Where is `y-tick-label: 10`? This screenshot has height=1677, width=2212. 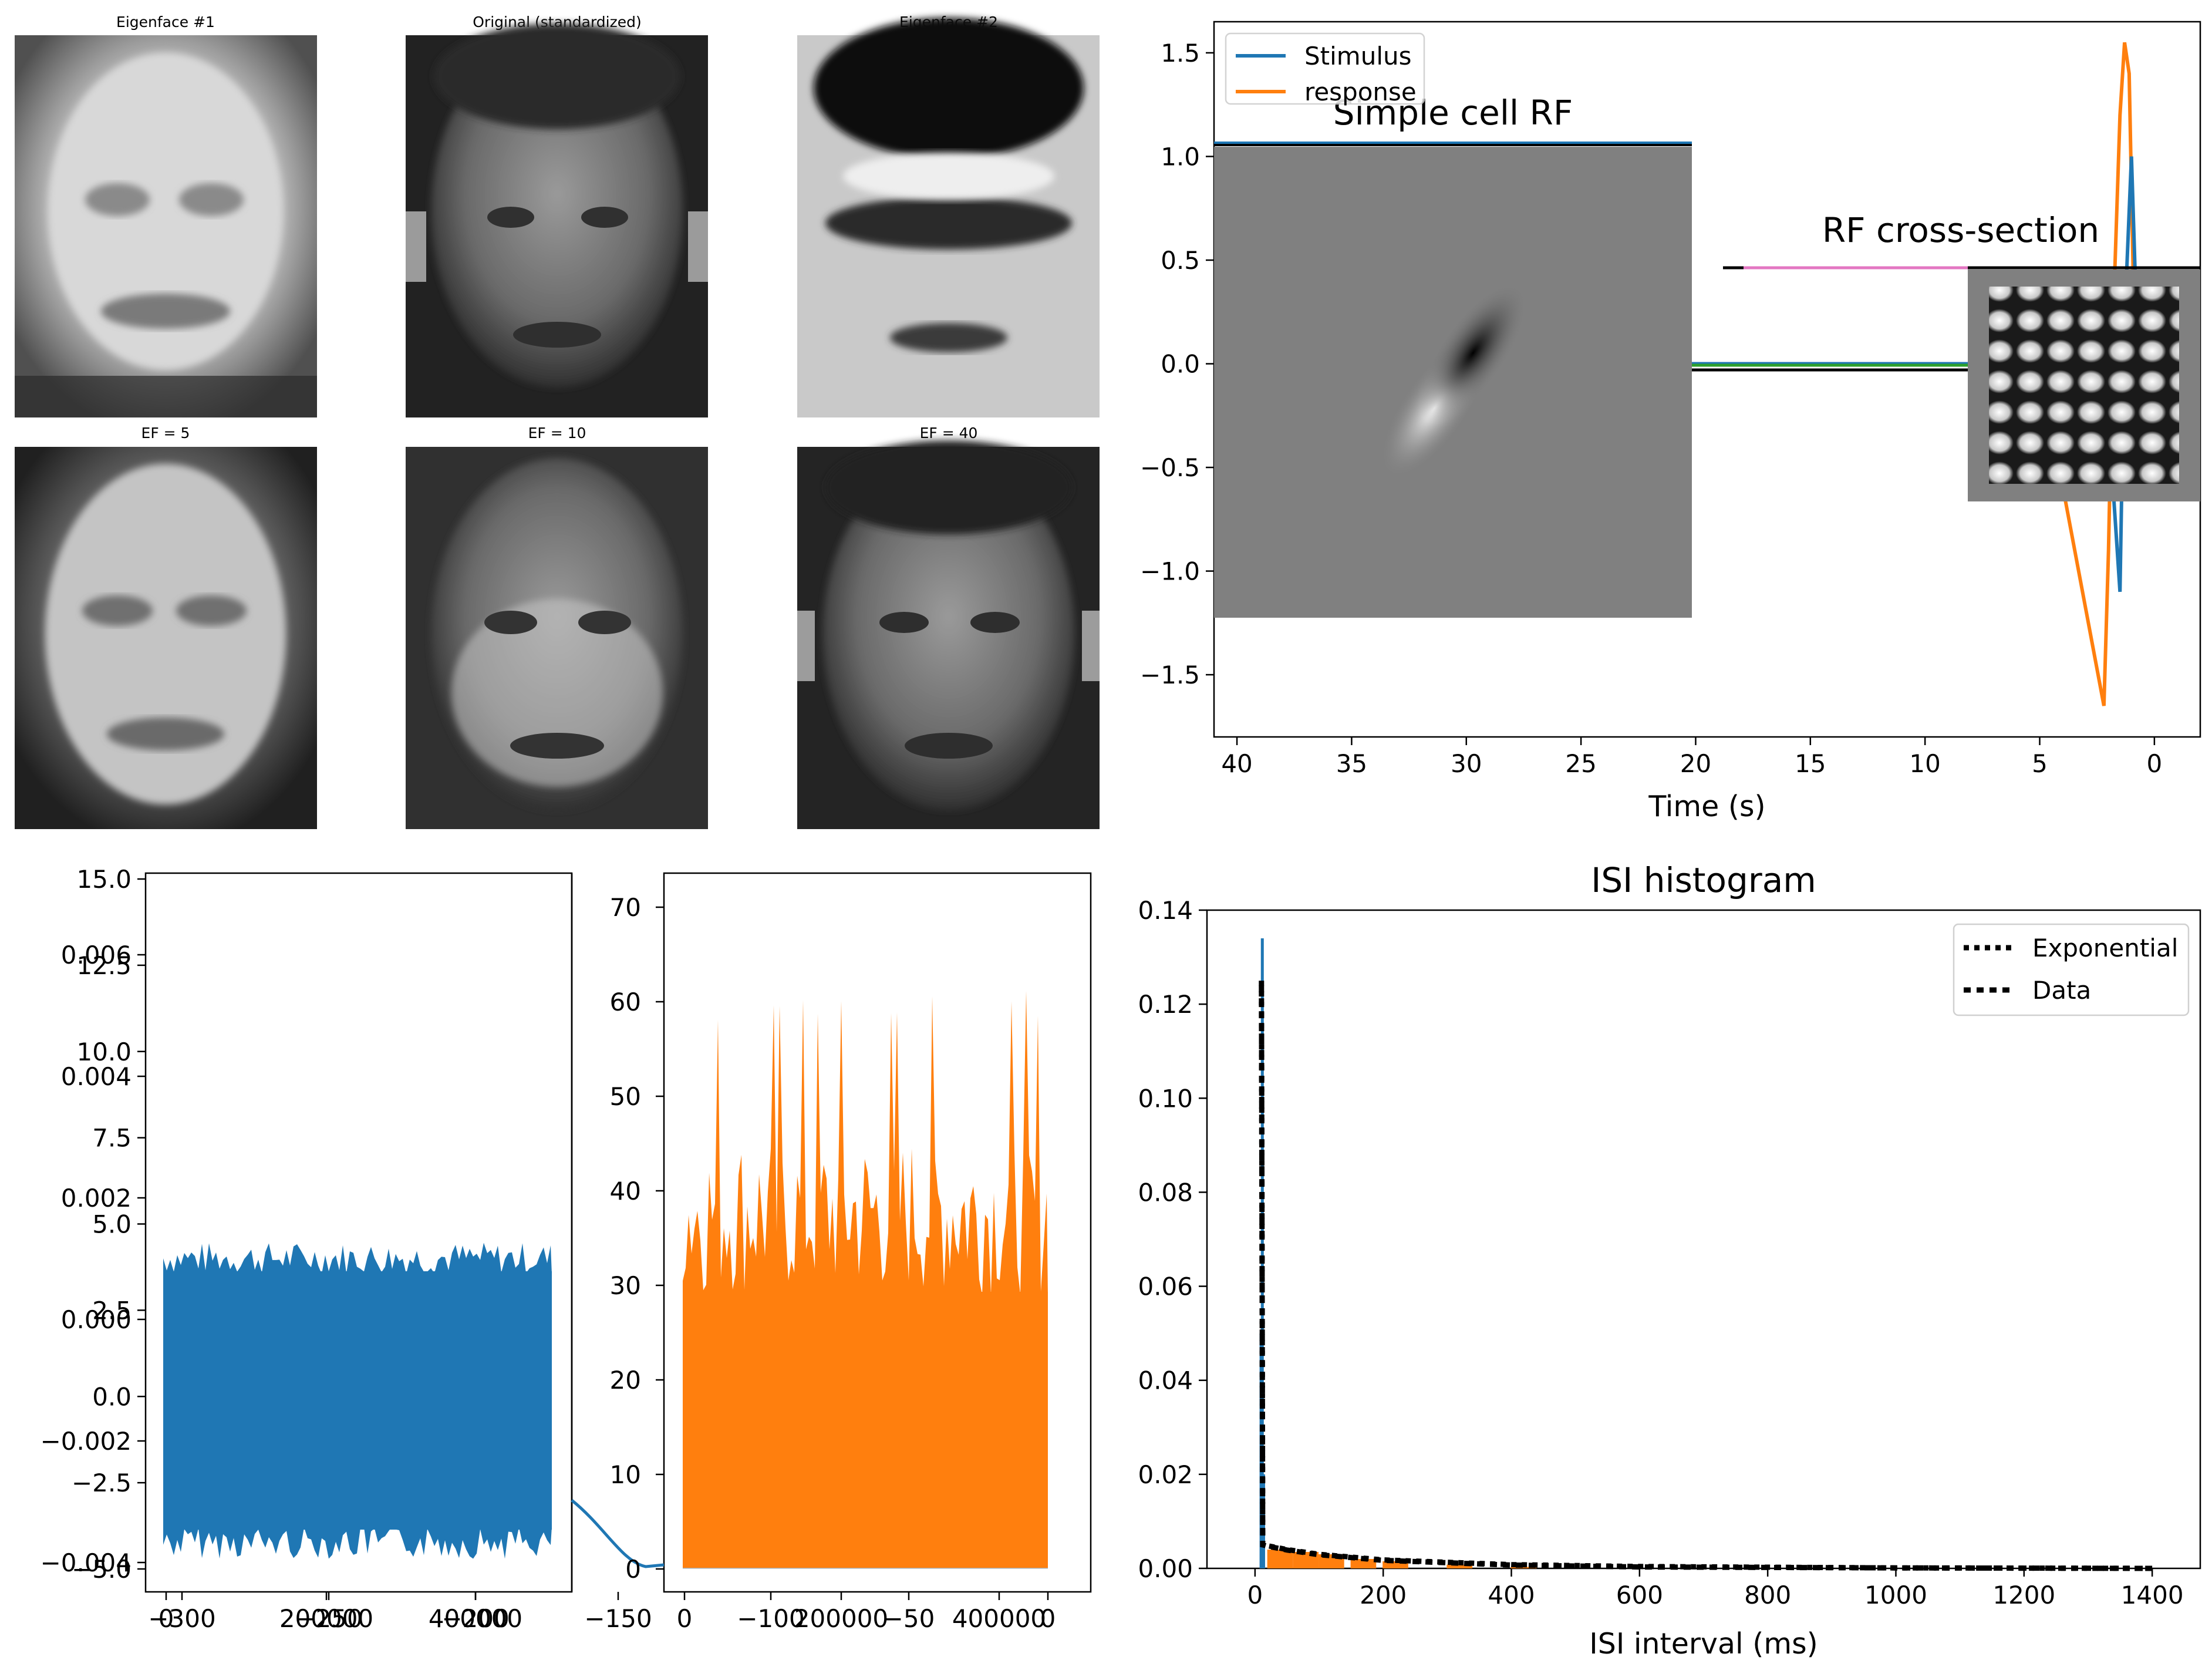
y-tick-label: 10 is located at coordinates (625, 1474).